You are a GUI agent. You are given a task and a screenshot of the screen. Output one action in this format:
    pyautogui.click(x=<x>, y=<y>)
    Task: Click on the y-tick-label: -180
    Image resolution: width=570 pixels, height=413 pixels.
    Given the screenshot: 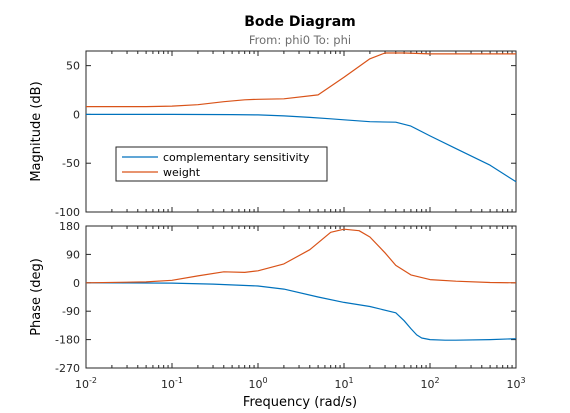 What is the action you would take?
    pyautogui.click(x=67, y=340)
    